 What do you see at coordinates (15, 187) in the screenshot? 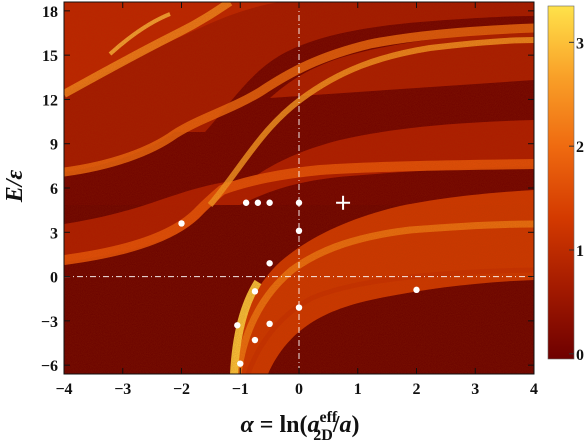
I see `y-axis-title: E/ε` at bounding box center [15, 187].